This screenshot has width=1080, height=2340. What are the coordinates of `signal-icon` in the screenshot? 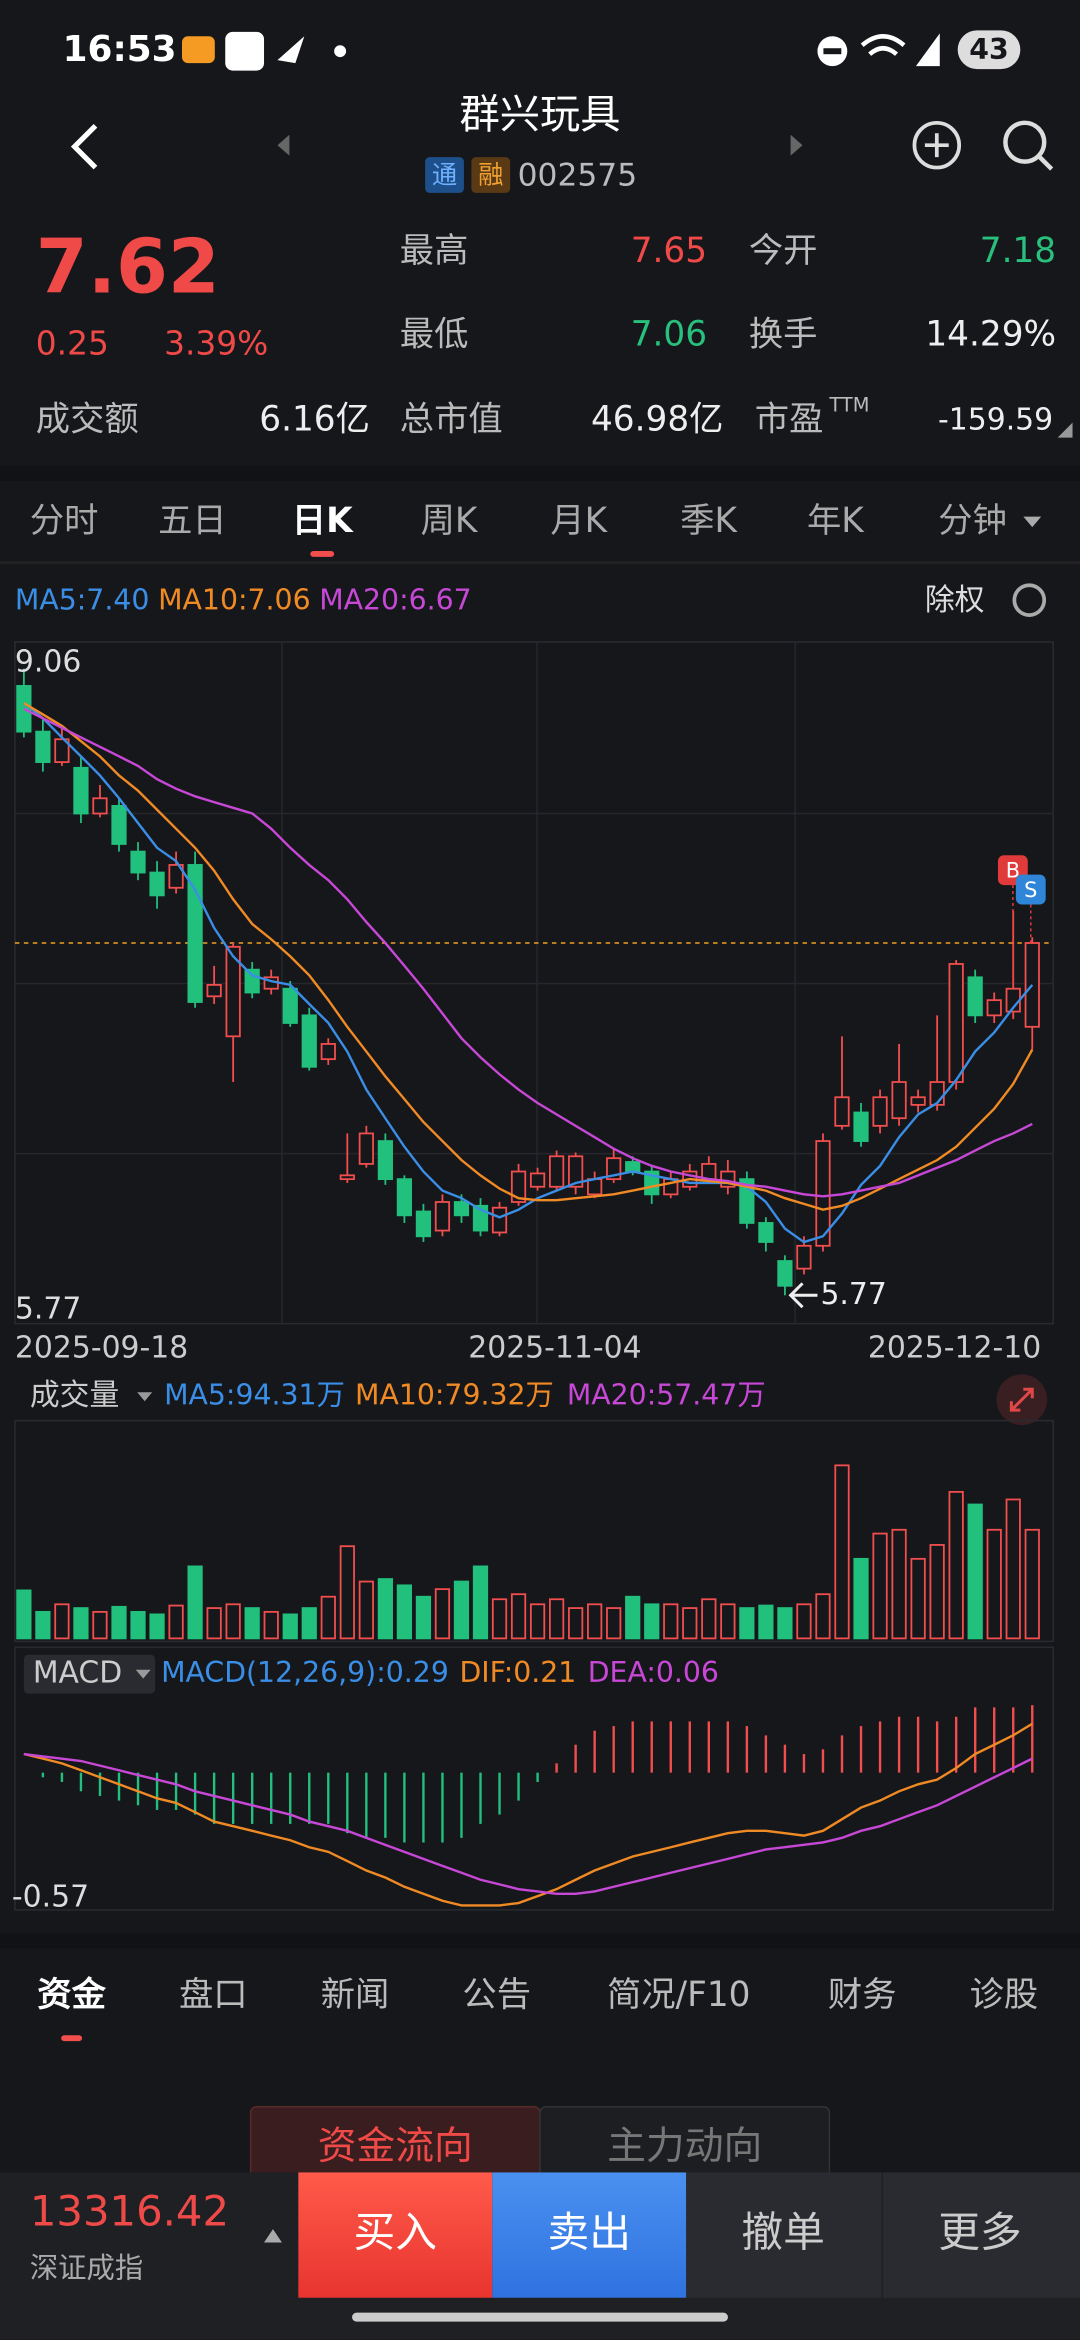 It's located at (927, 50).